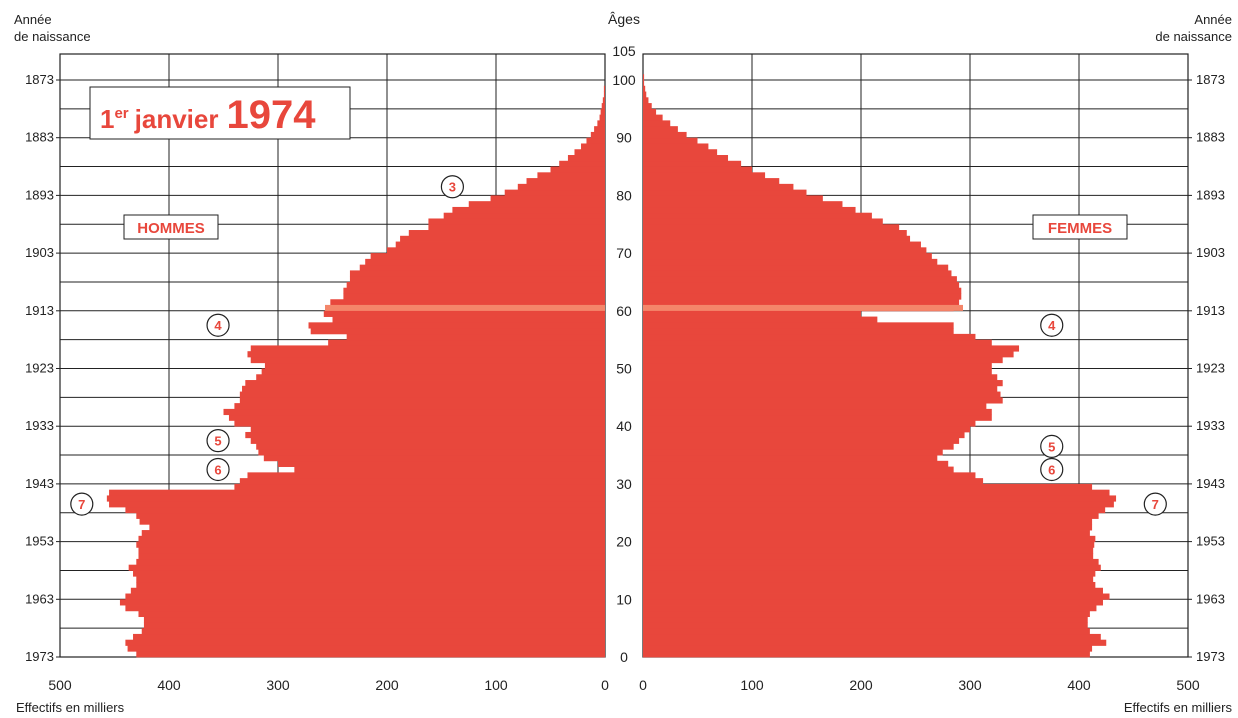 The image size is (1238, 718). Describe the element at coordinates (39, 194) in the screenshot. I see `birth-year-tick-left: 1893` at that location.